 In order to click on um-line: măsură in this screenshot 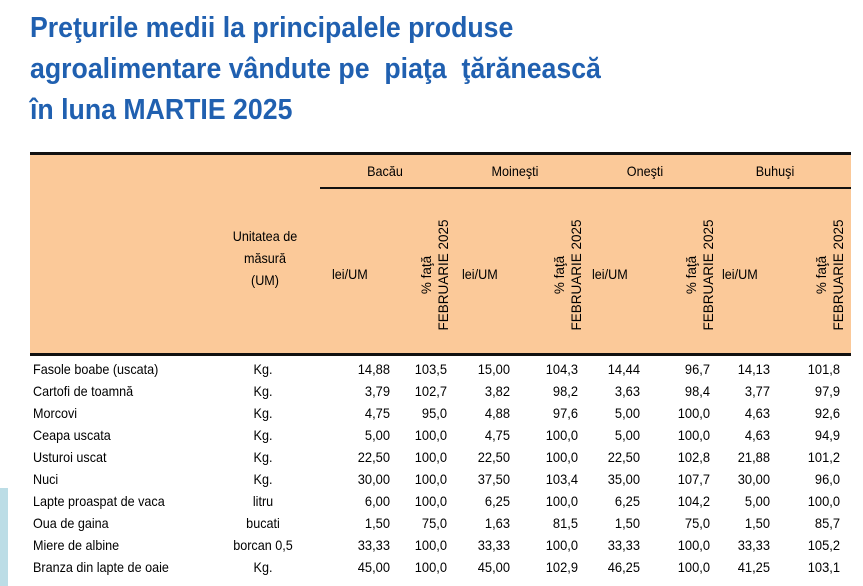, I will do `click(265, 258)`.